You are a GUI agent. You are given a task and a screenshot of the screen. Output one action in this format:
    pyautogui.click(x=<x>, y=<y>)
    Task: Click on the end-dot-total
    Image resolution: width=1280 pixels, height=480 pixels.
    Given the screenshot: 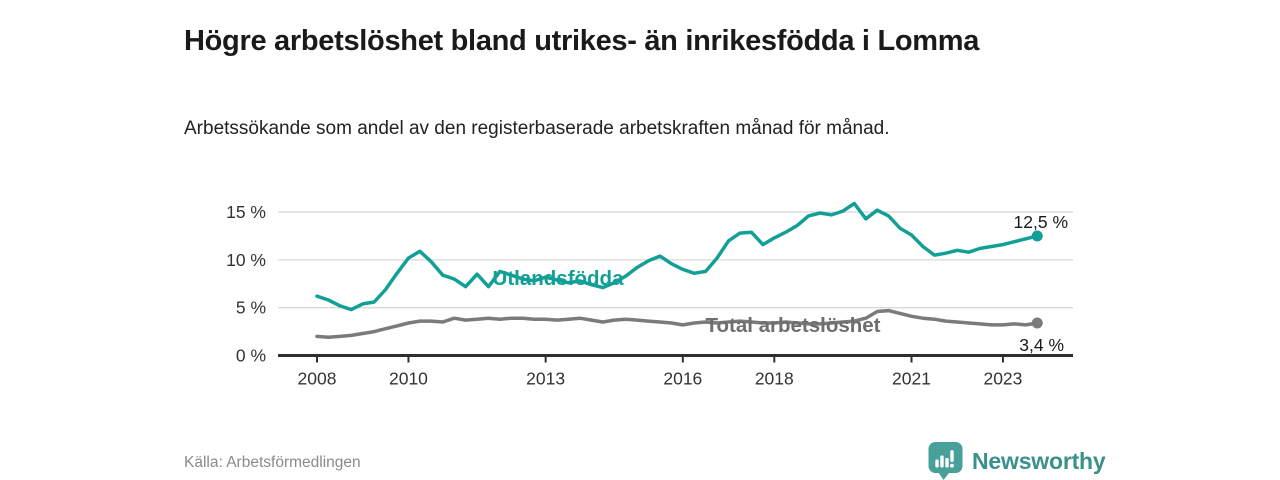 What is the action you would take?
    pyautogui.click(x=1037, y=323)
    